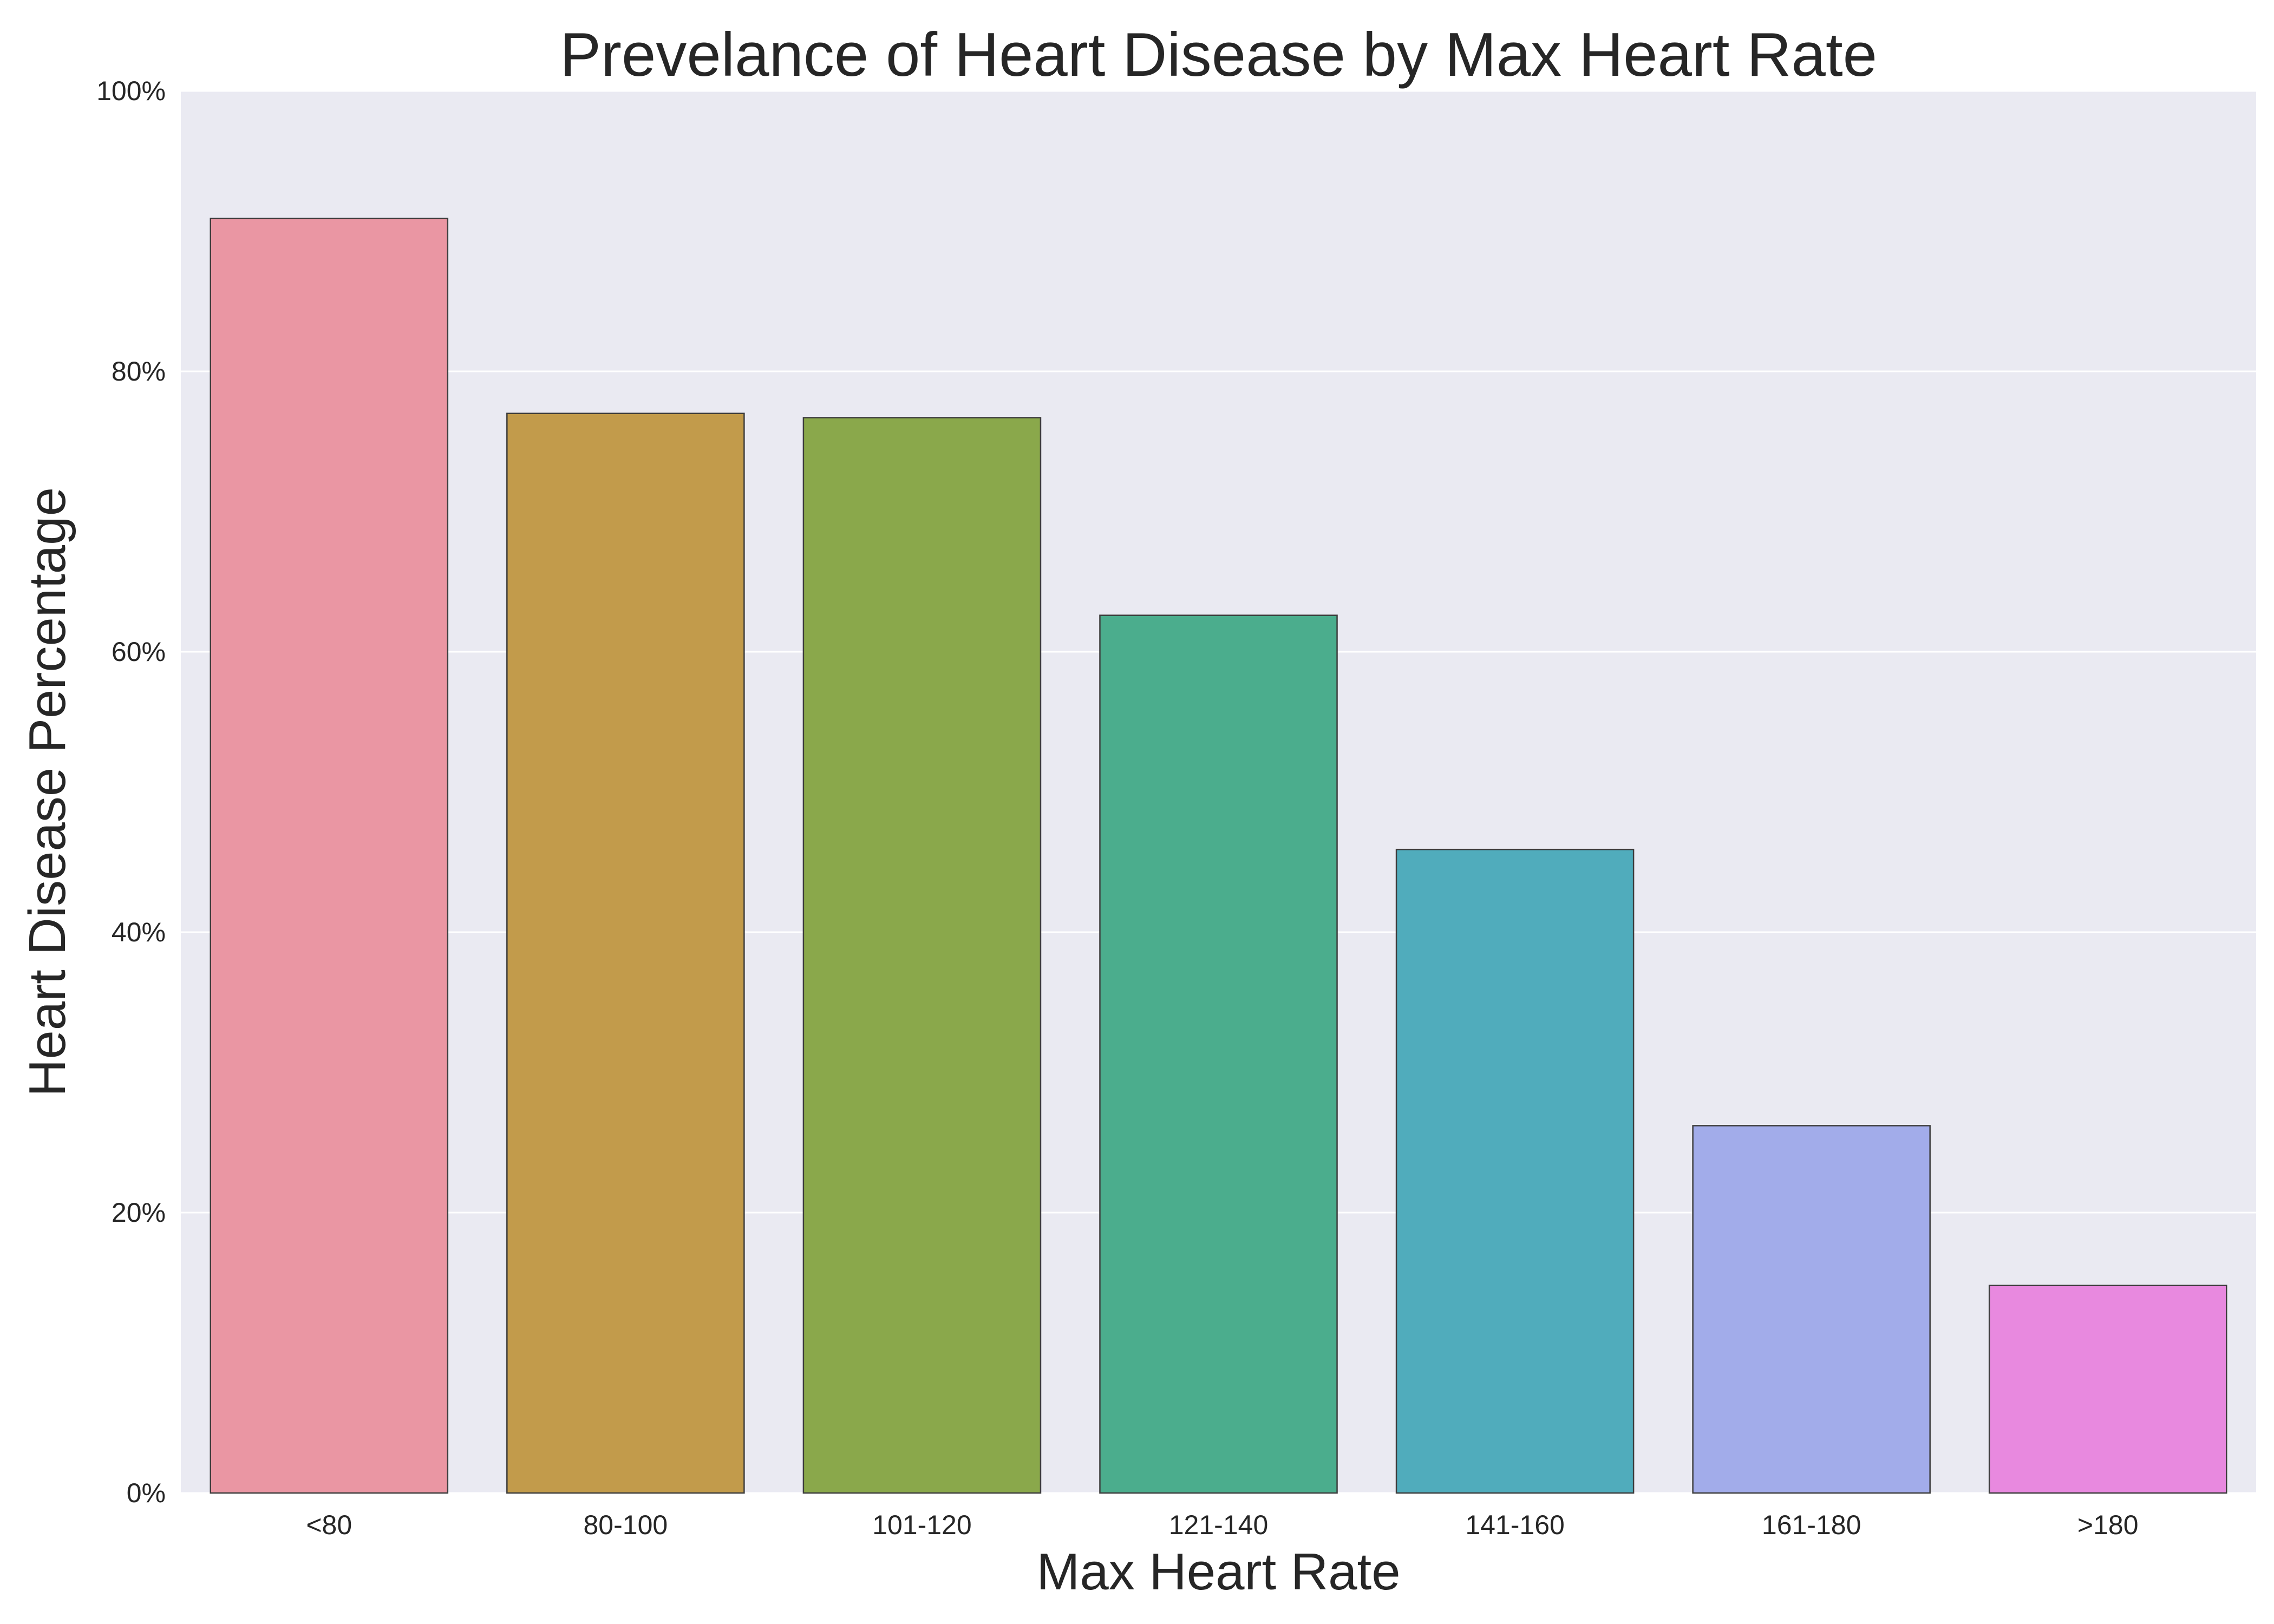  I want to click on x-tick-label: >180, so click(2108, 1525).